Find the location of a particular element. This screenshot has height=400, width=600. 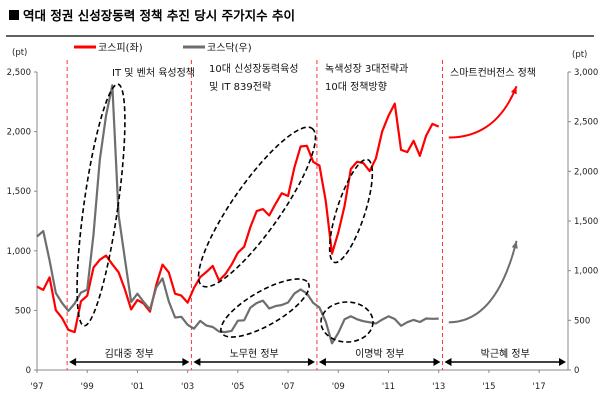

chart-title: 역대 정권 신성장동력 정책 추진 당시 주가지수 추이 is located at coordinates (159, 15).